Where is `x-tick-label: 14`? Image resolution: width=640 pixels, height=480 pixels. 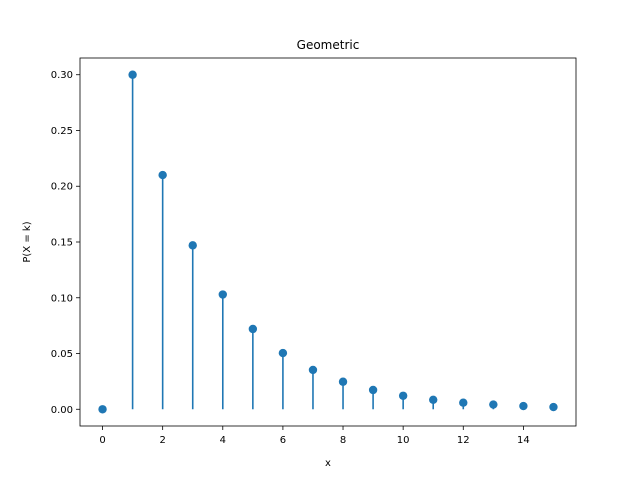
x-tick-label: 14 is located at coordinates (523, 440).